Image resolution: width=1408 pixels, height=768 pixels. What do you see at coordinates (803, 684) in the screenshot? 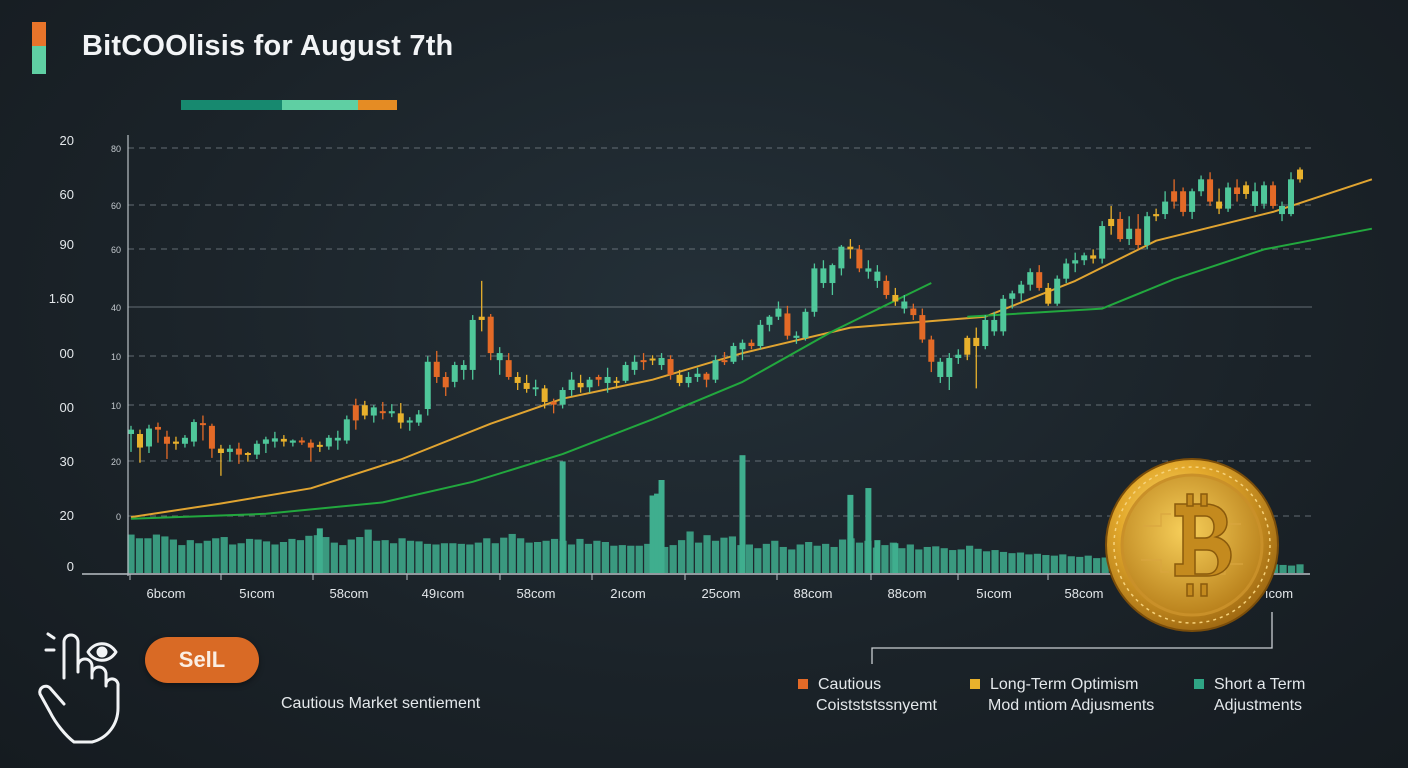
I see `legend-swatch-orange` at bounding box center [803, 684].